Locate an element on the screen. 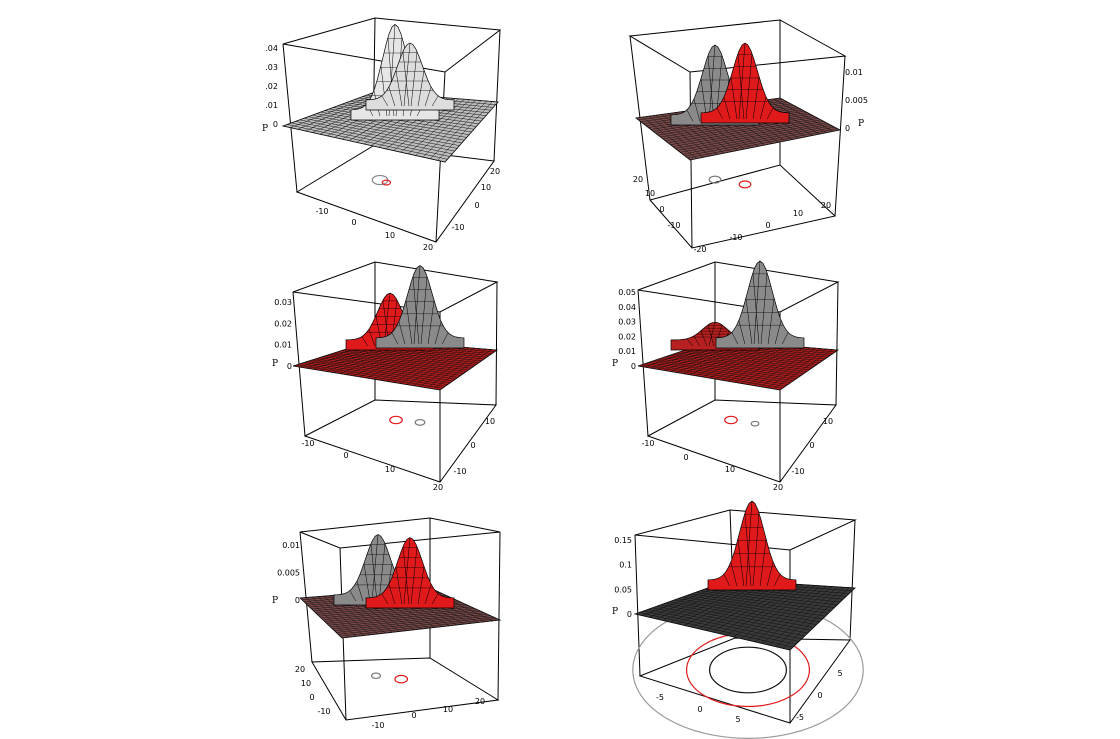 This screenshot has width=1120, height=739. z-tick-label: 0.15 is located at coordinates (623, 540).